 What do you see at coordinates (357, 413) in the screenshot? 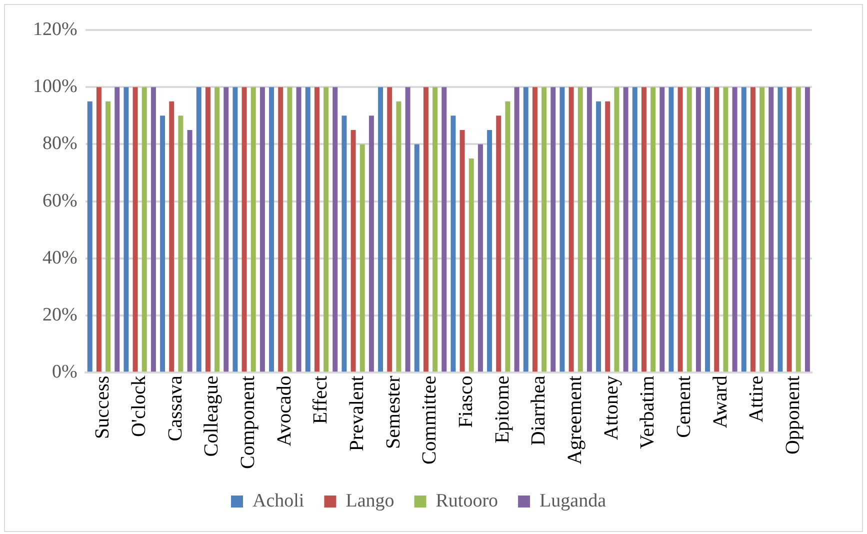
I see `x-tick-label: Prevalent` at bounding box center [357, 413].